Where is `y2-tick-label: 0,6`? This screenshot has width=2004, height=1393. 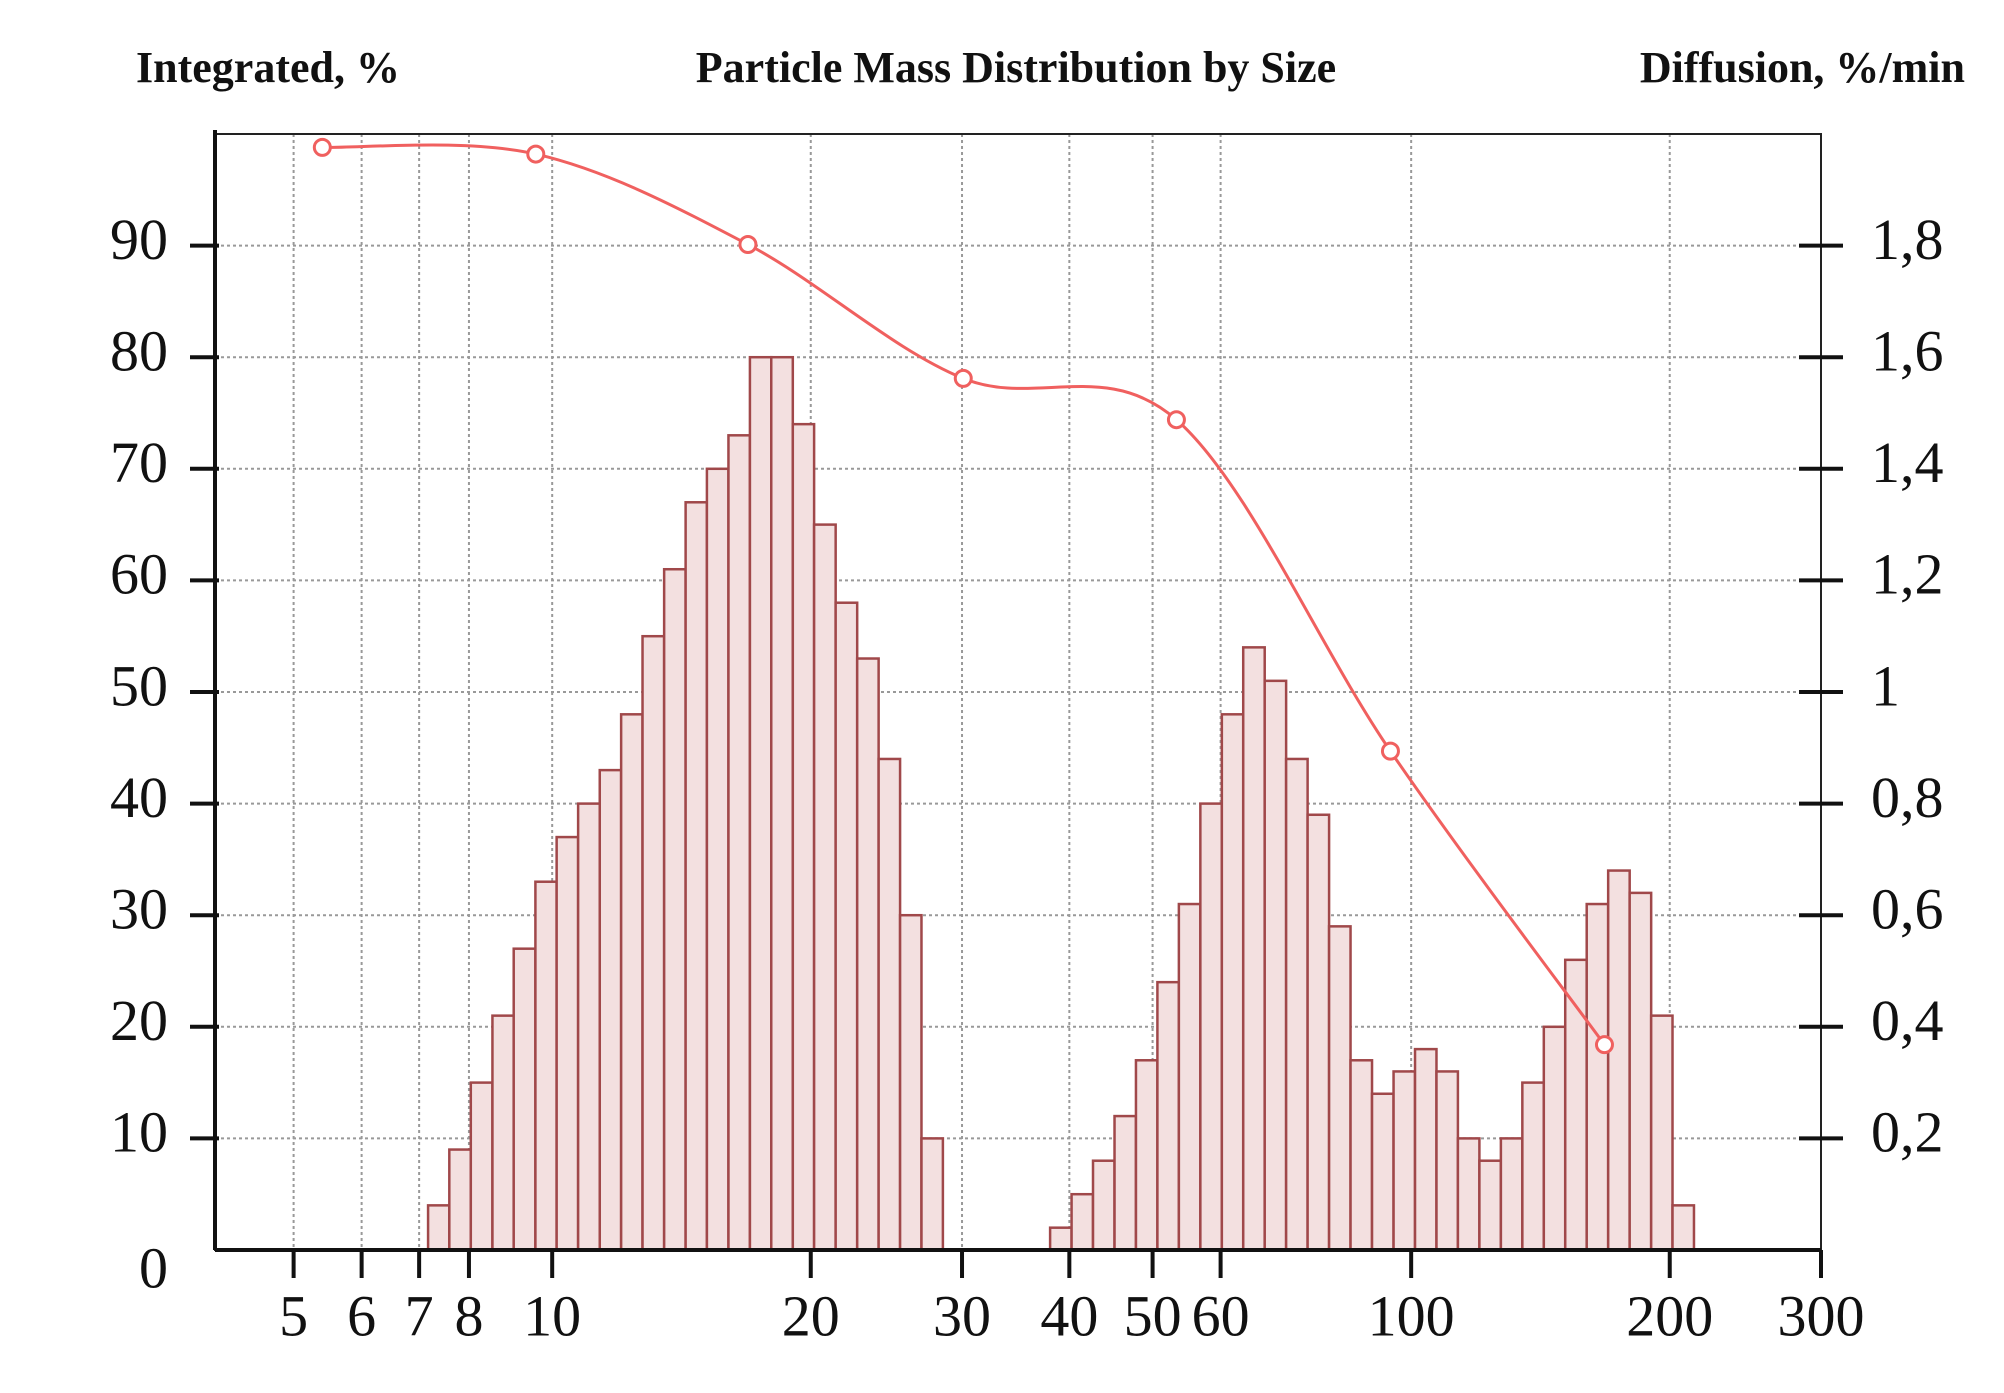 y2-tick-label: 0,6 is located at coordinates (1907, 909).